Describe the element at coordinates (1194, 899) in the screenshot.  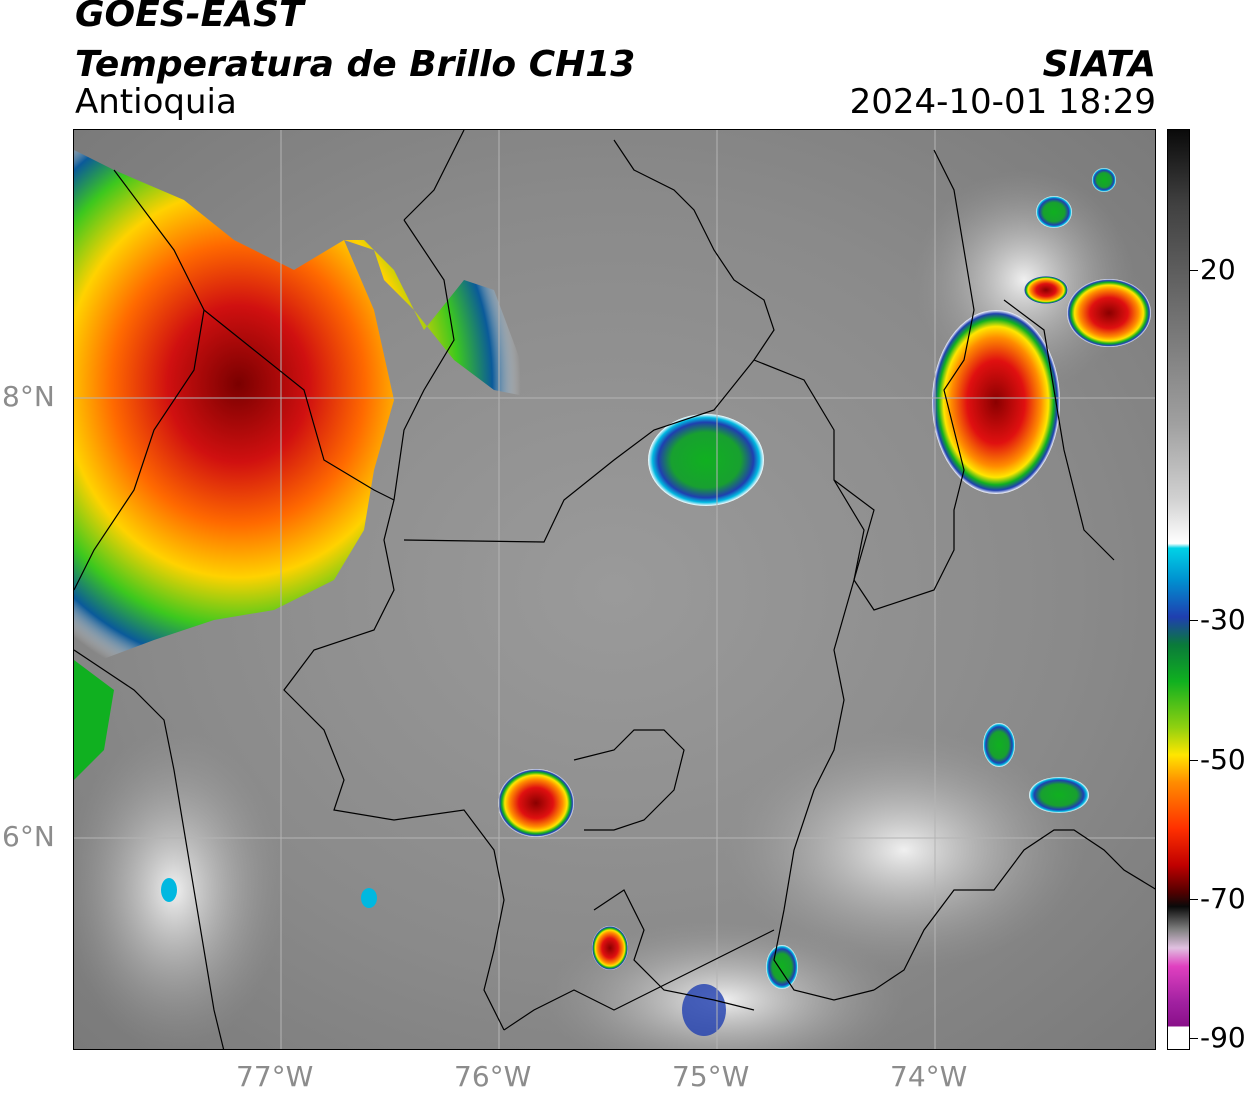
I see `cbar-tick-m70` at that location.